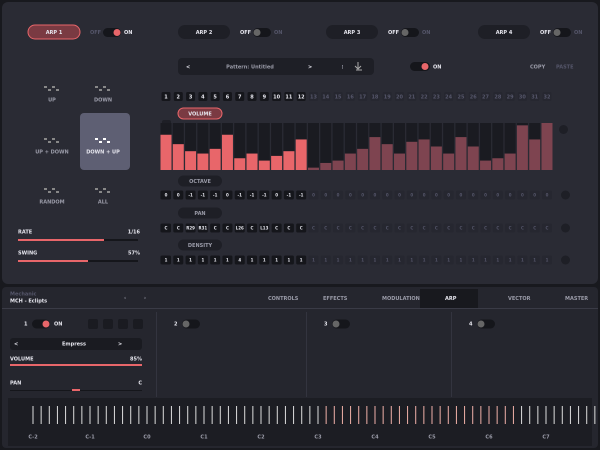 The height and width of the screenshot is (450, 600). I want to click on mode-label: DOWN, so click(103, 101).